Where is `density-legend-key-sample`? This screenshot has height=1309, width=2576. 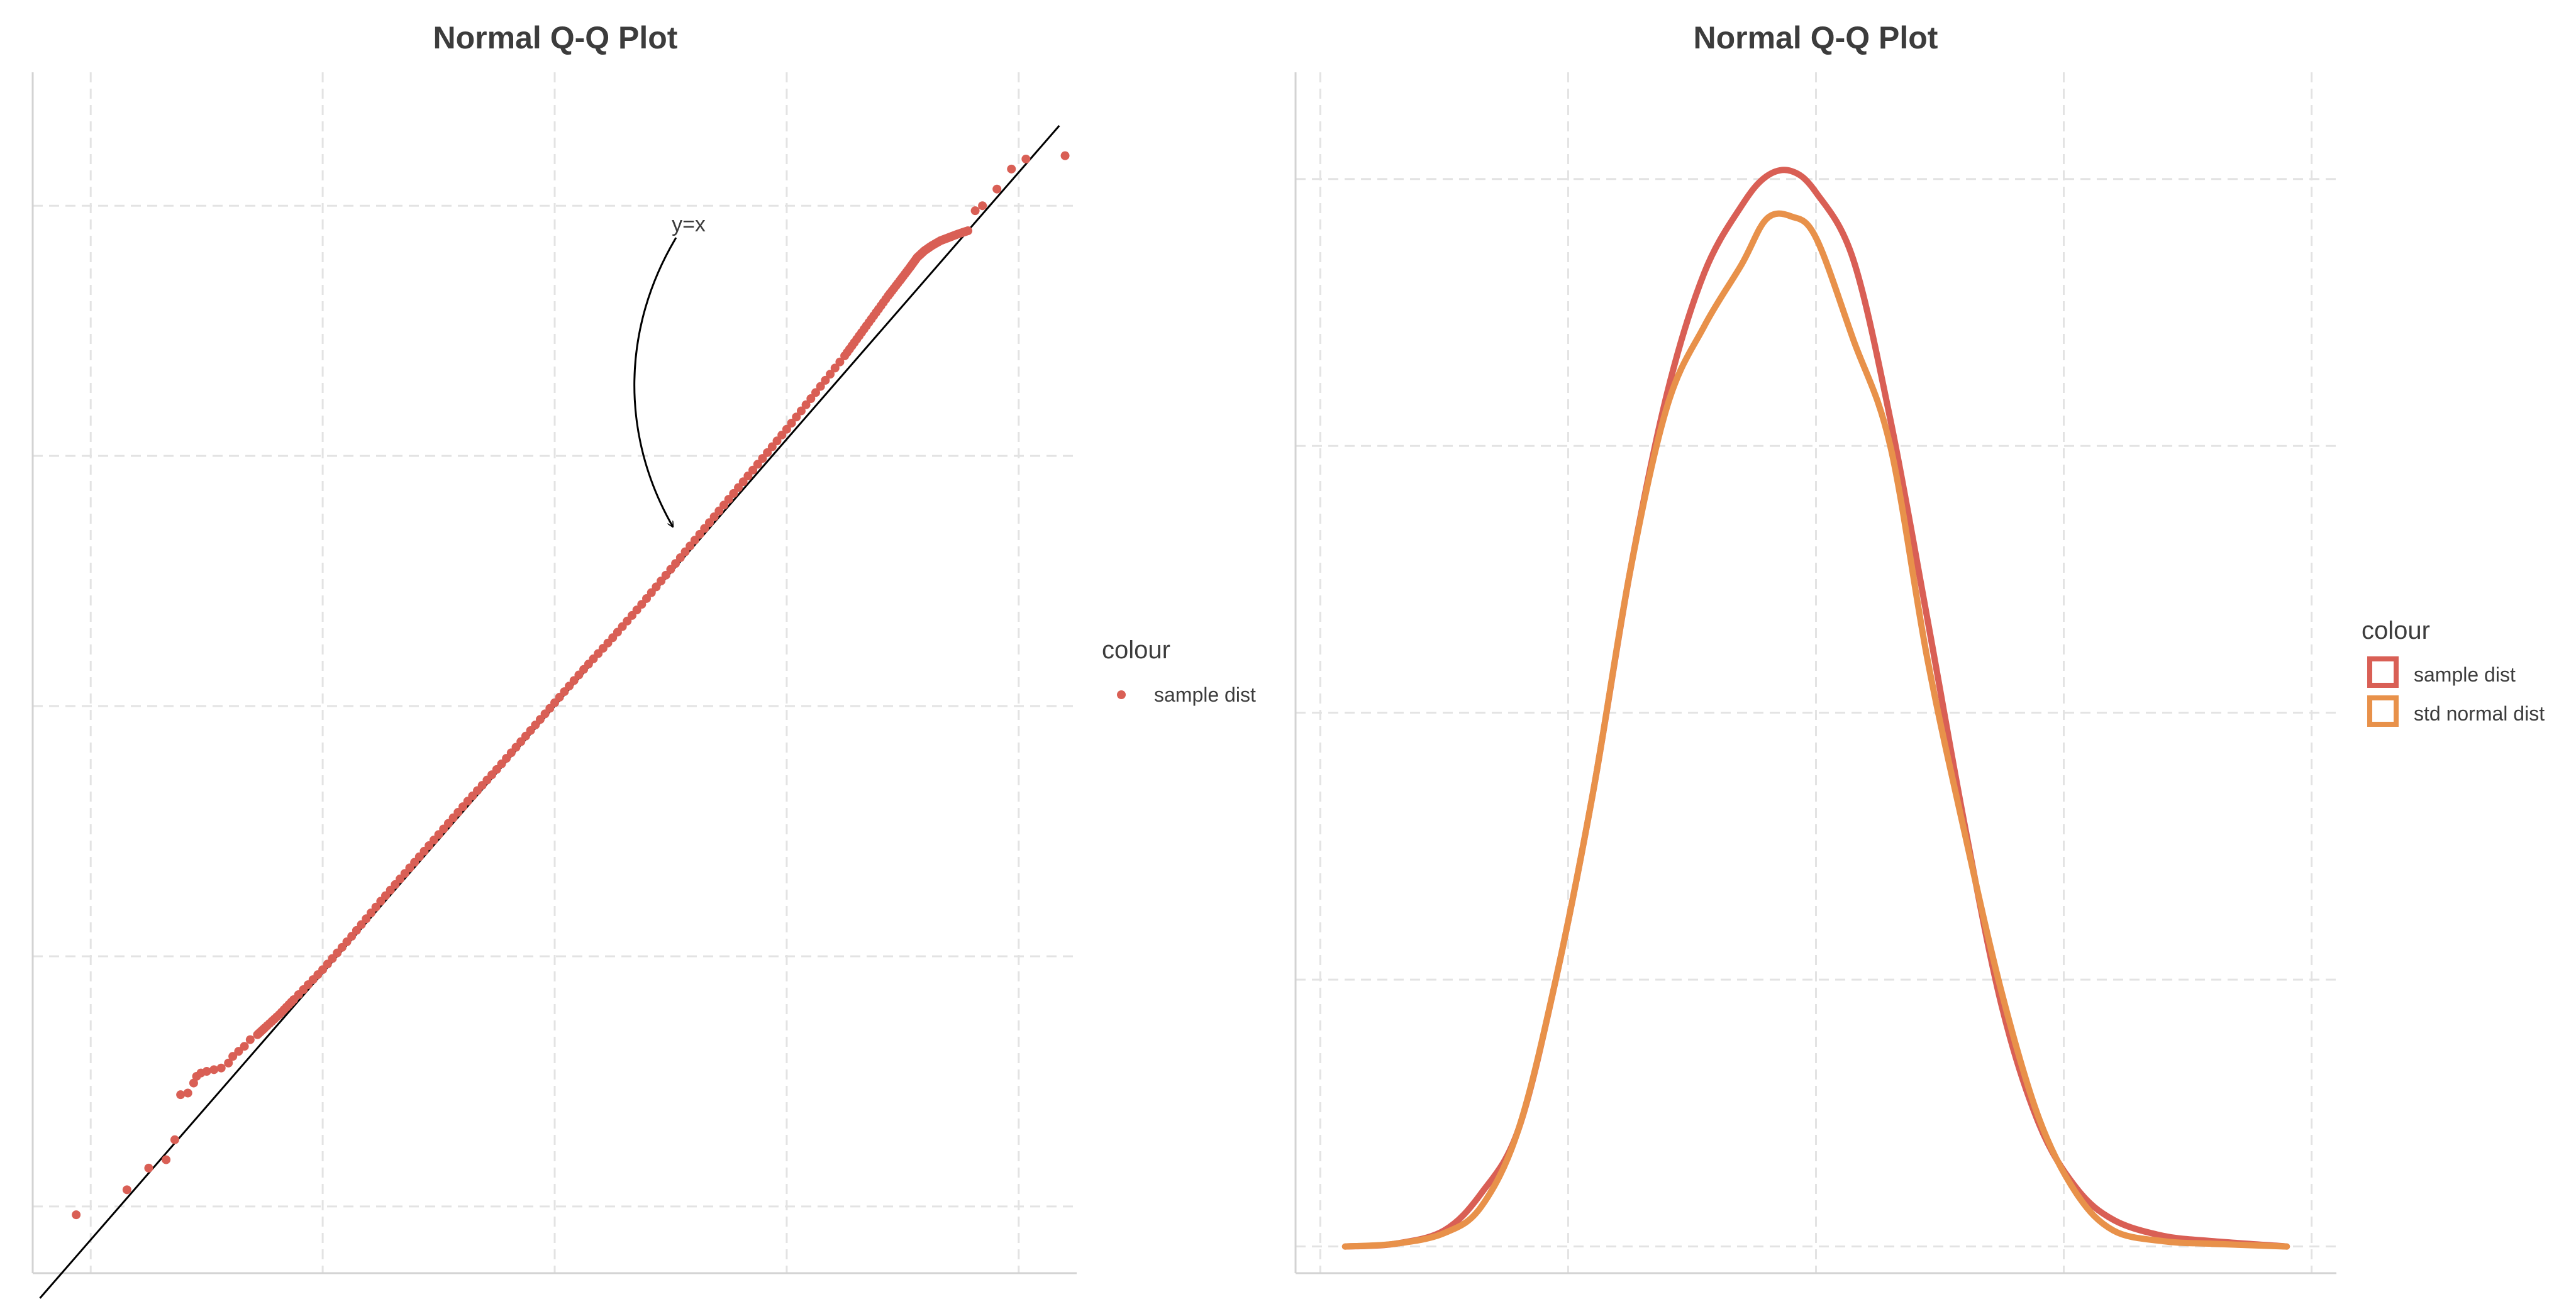
density-legend-key-sample is located at coordinates (2383, 672).